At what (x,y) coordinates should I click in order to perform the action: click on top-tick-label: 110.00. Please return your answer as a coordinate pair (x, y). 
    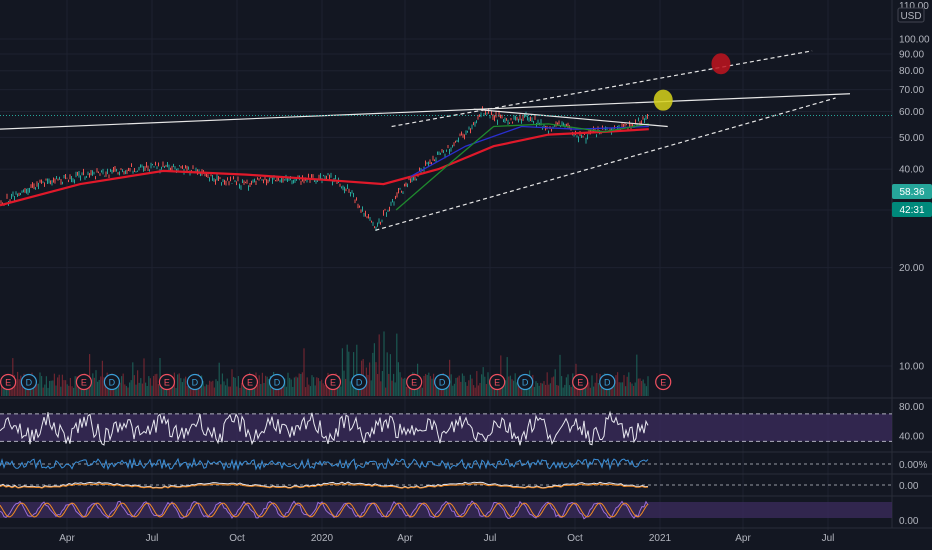
    Looking at the image, I should click on (914, 6).